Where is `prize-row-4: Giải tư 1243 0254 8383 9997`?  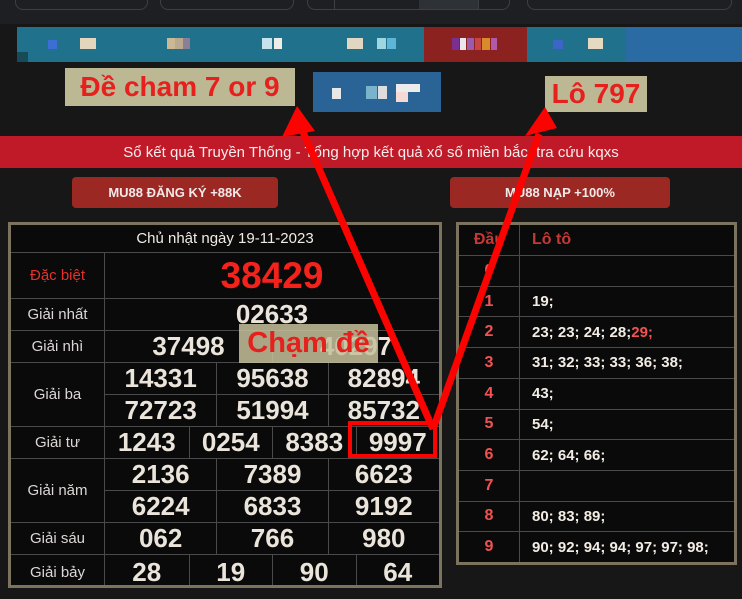 prize-row-4: Giải tư 1243 0254 8383 9997 is located at coordinates (225, 442).